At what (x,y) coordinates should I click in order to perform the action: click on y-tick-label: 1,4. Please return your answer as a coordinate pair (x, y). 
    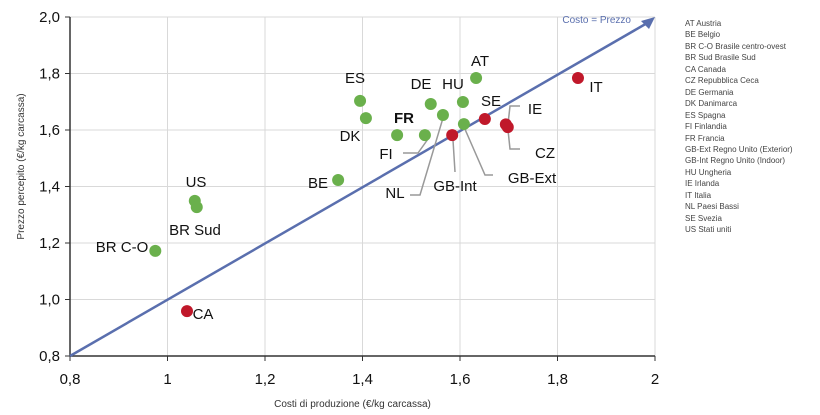
    Looking at the image, I should click on (49, 187).